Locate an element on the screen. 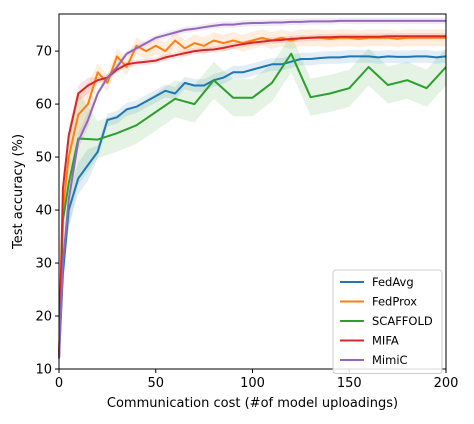 The image size is (474, 424). legend-box is located at coordinates (387, 321).